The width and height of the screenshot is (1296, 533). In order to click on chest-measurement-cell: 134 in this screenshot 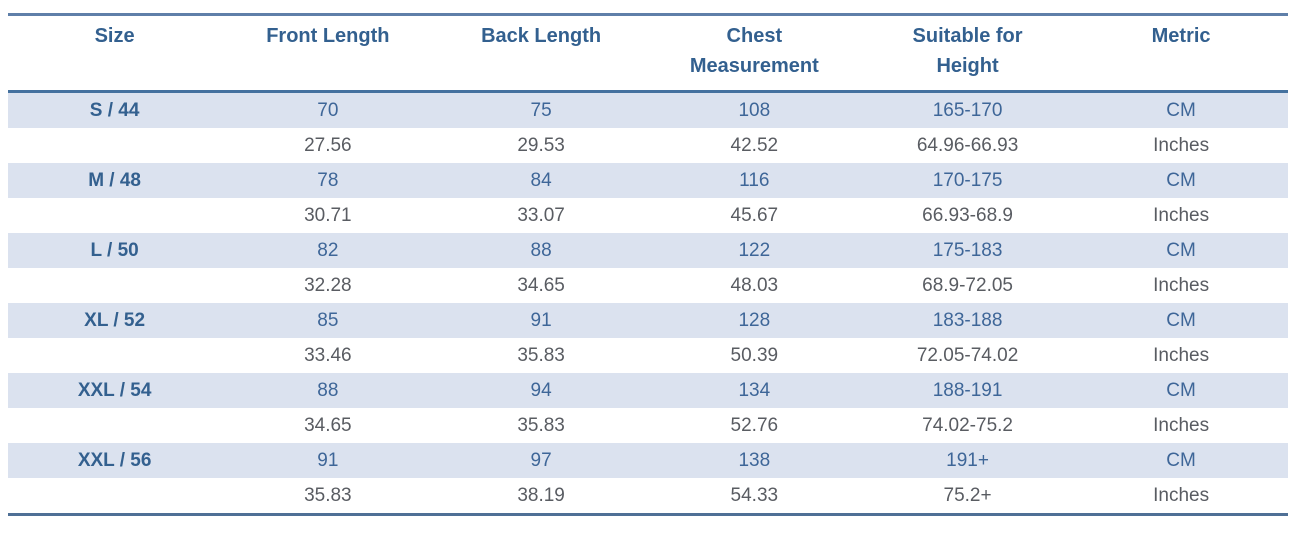, I will do `click(754, 390)`.